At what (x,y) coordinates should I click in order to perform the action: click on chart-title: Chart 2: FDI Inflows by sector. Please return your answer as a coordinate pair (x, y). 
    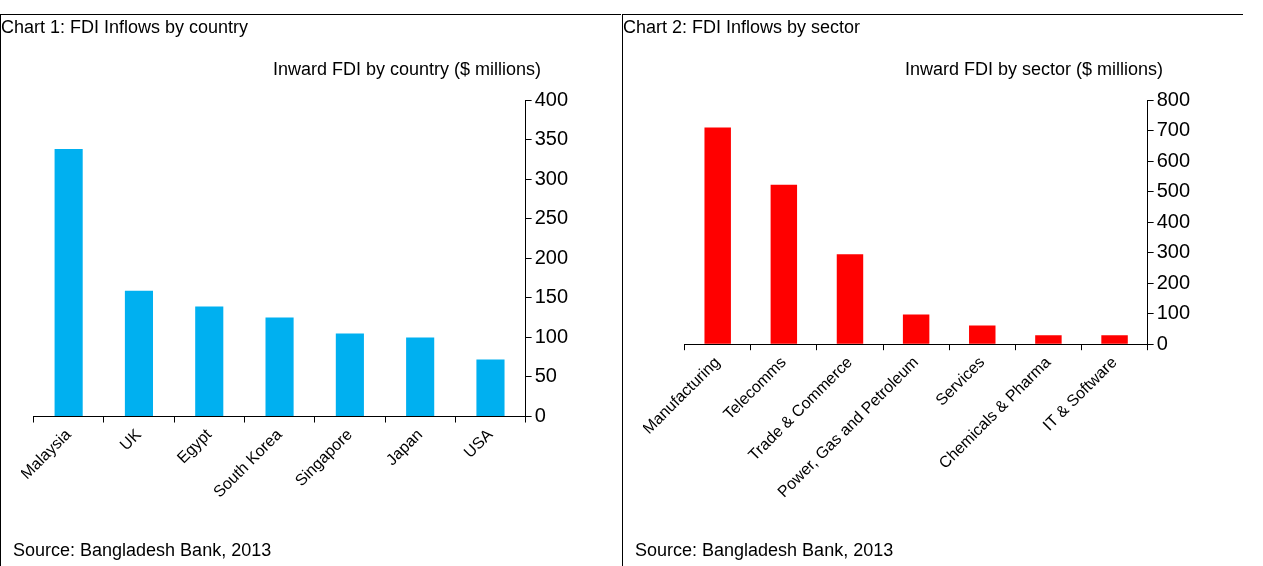
    Looking at the image, I should click on (742, 27).